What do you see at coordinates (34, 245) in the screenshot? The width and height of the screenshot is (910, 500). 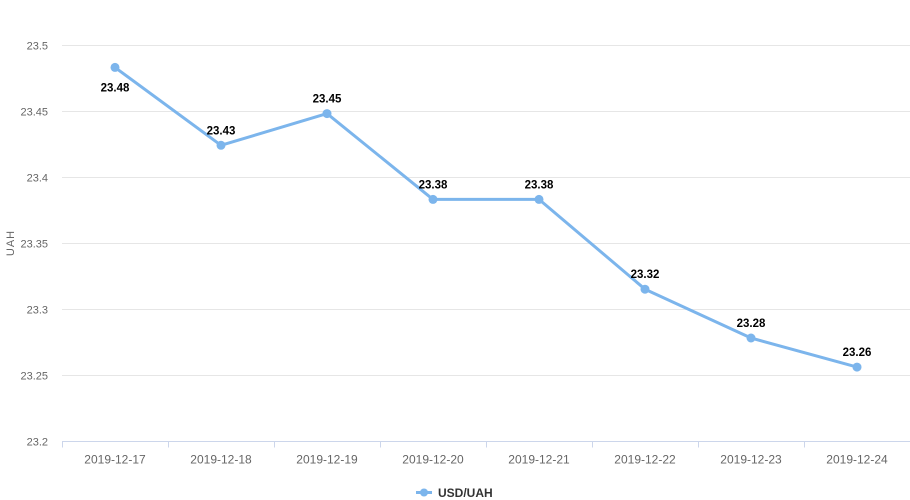 I see `y-axis-tick-label: 23.35` at bounding box center [34, 245].